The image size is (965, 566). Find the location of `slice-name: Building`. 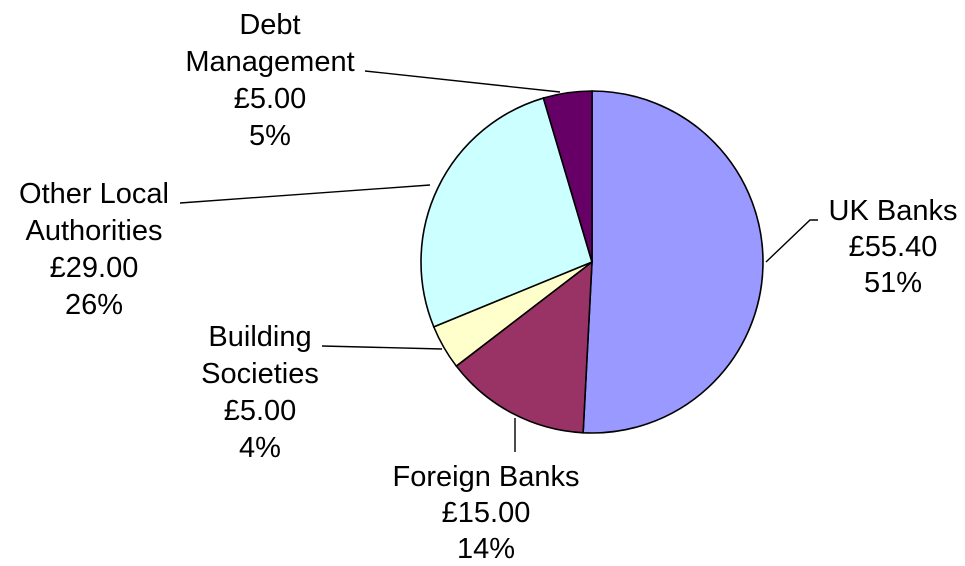

slice-name: Building is located at coordinates (259, 337).